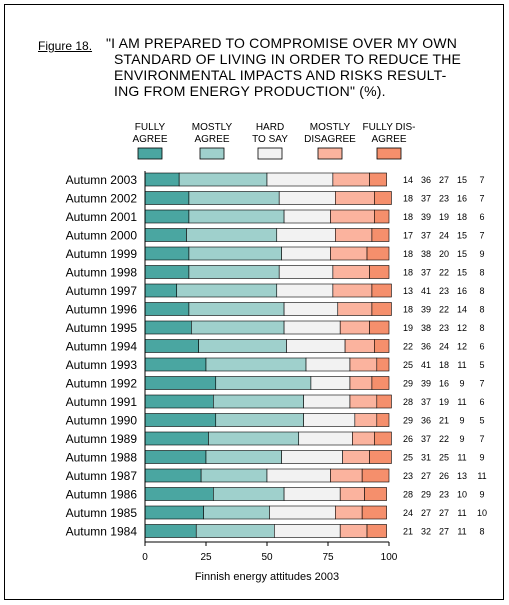 This screenshot has height=605, width=509. What do you see at coordinates (462, 495) in the screenshot?
I see `data-label: 10` at bounding box center [462, 495].